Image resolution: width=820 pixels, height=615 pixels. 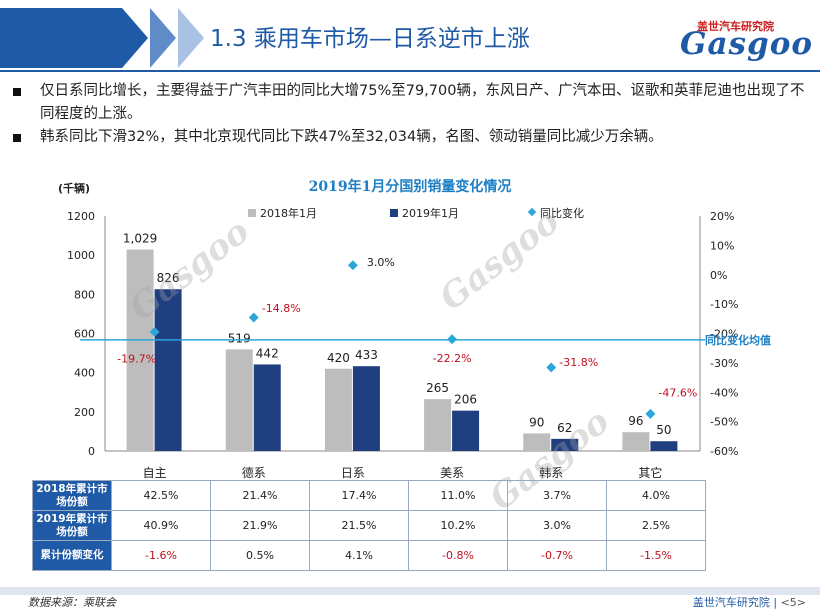 What do you see at coordinates (359, 495) in the screenshot?
I see `table-cell: 17.4%` at bounding box center [359, 495].